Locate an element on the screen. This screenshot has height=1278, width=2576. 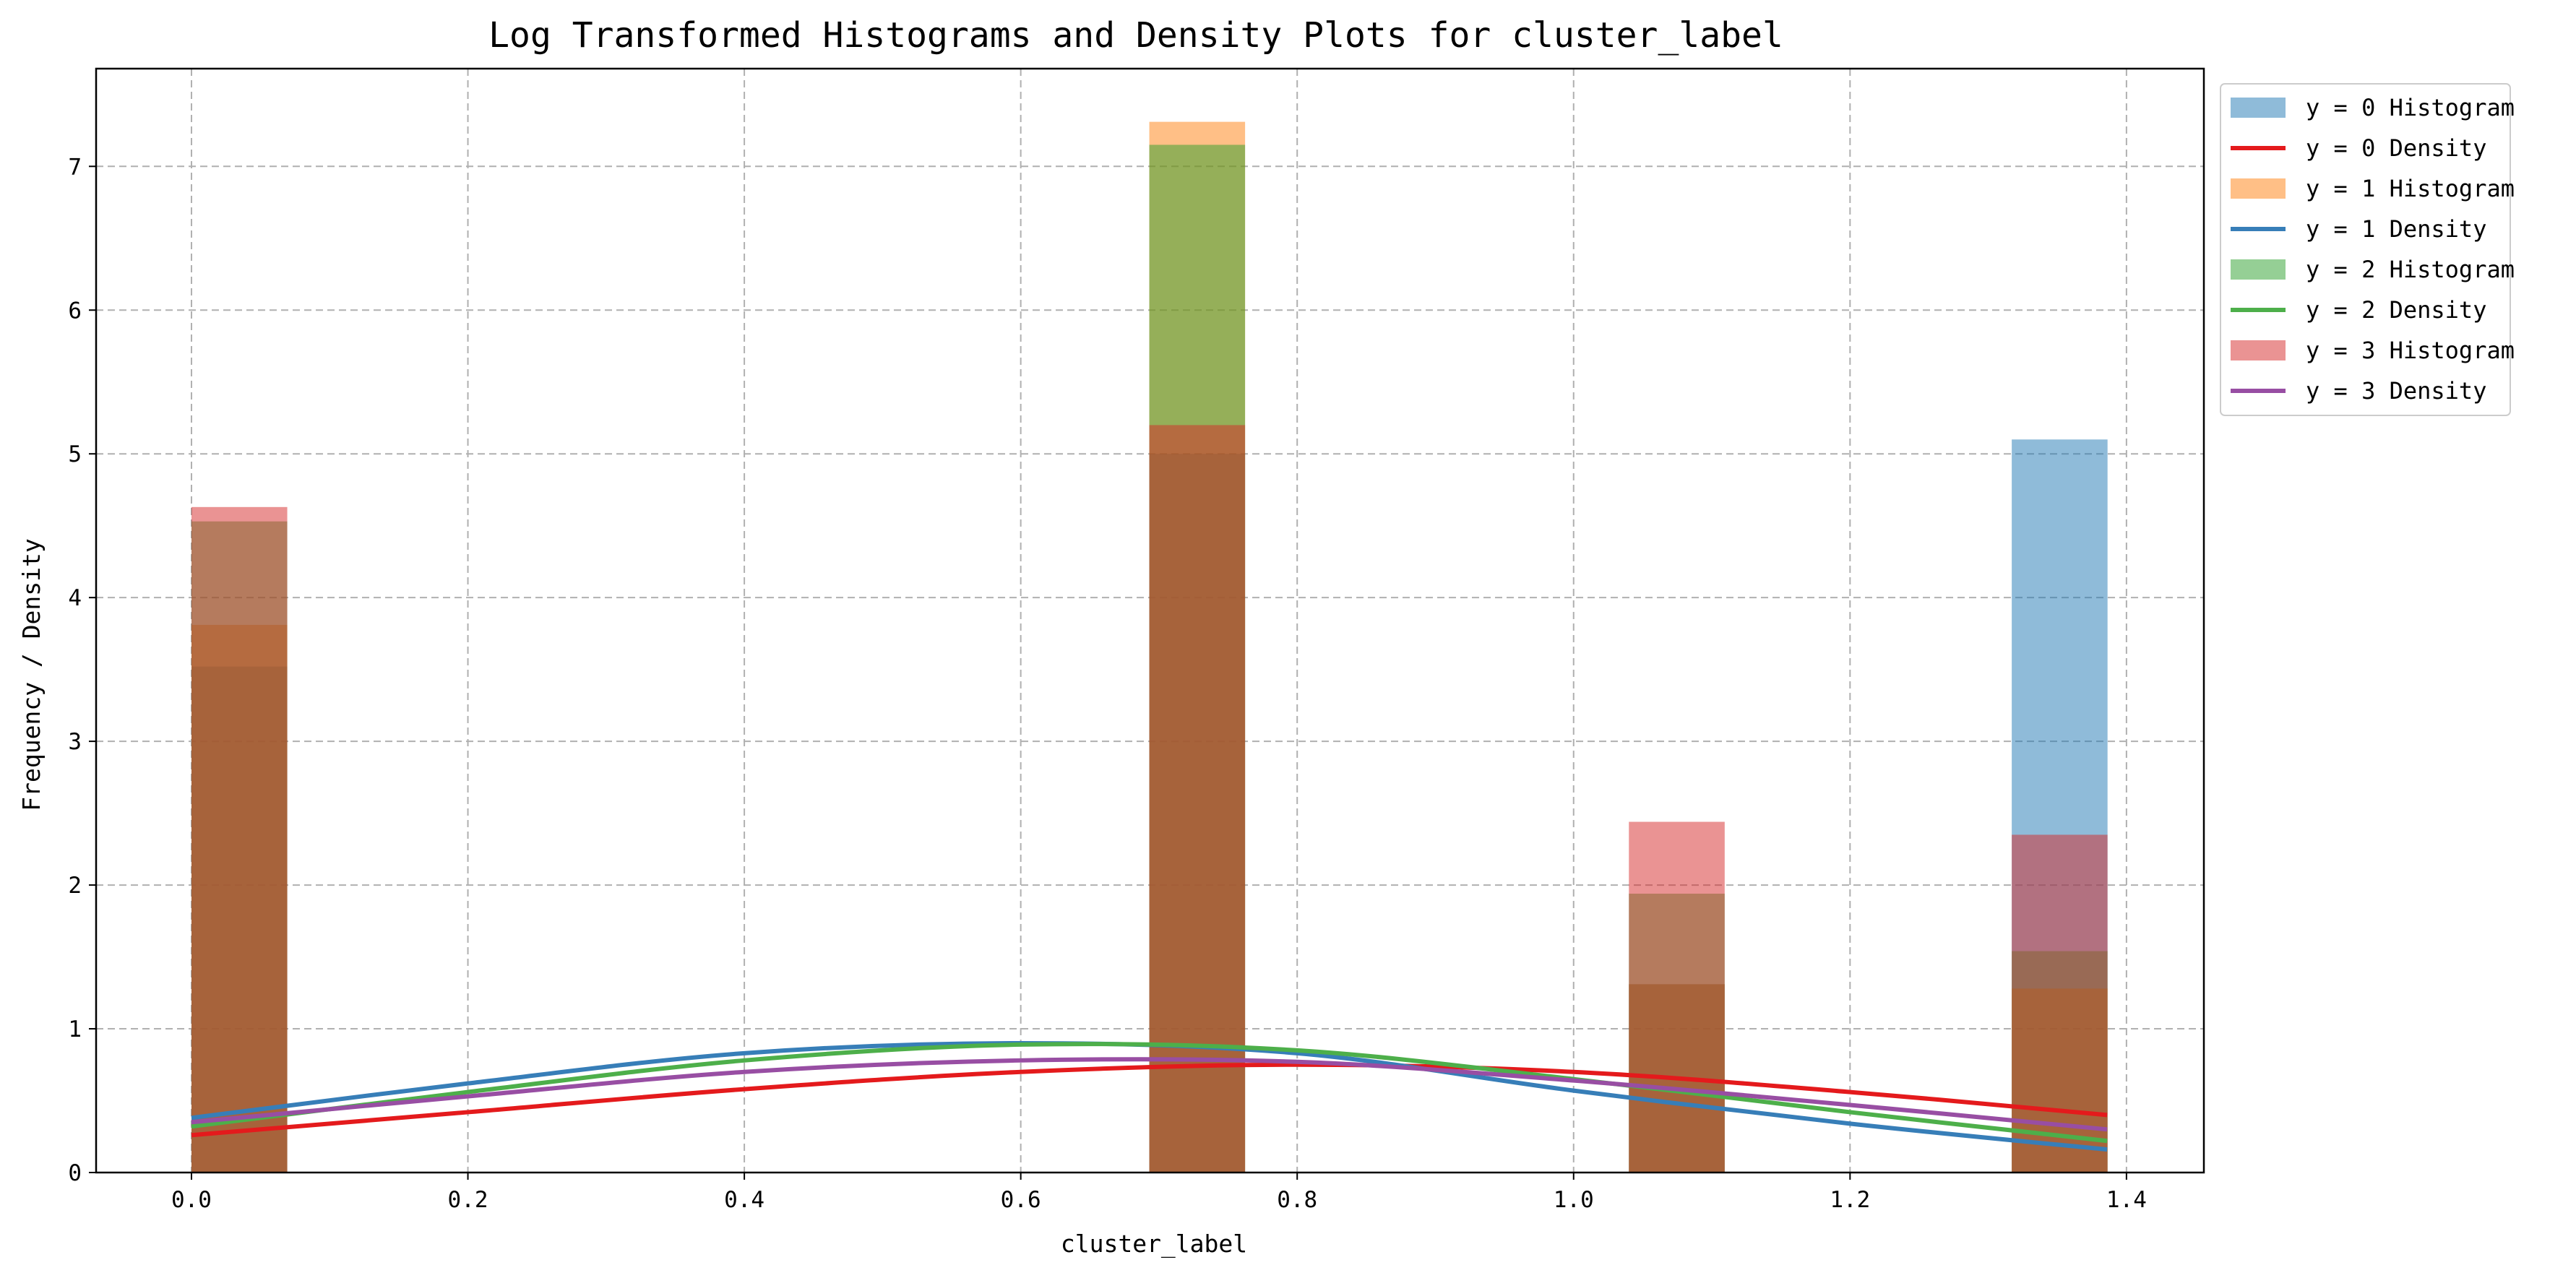
x-tick-label: 1.4 is located at coordinates (2126, 1200).